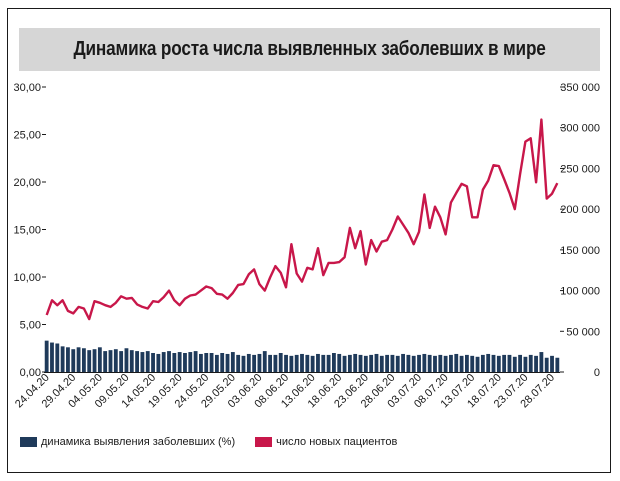 This screenshot has width=620, height=481. What do you see at coordinates (337, 442) in the screenshot?
I see `legend-label-line: число новых пациентов` at bounding box center [337, 442].